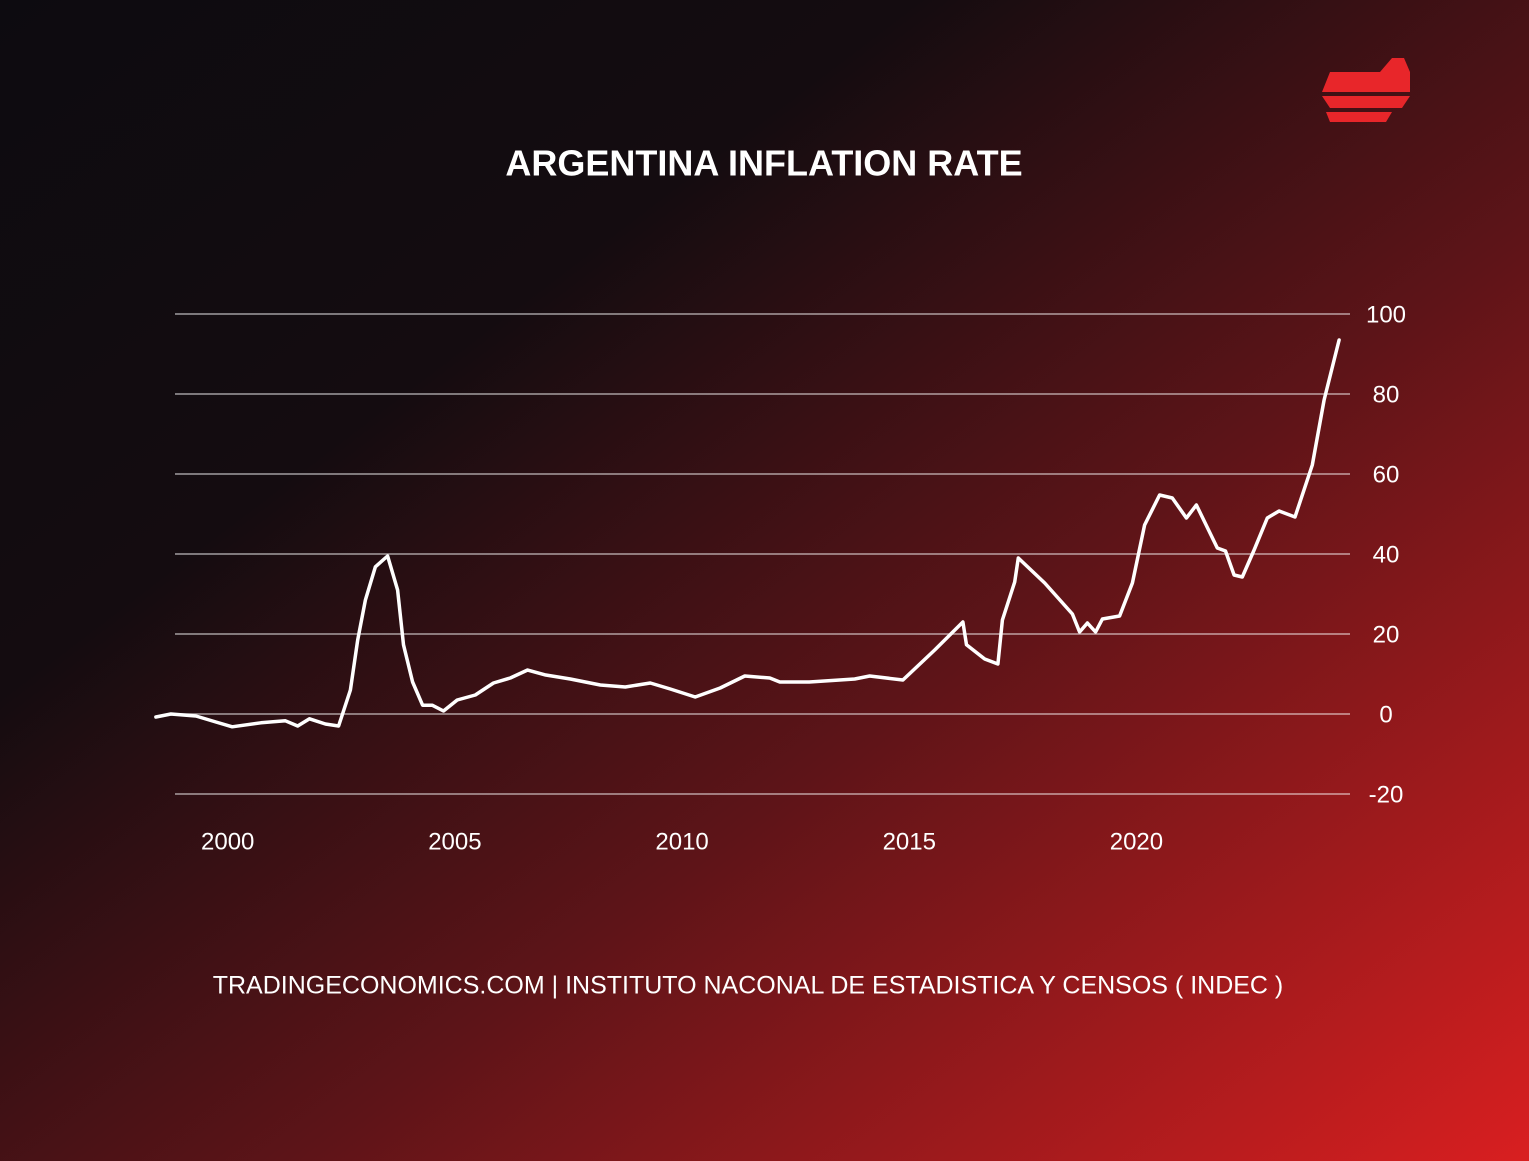  I want to click on y-tick-label: 80, so click(1386, 394).